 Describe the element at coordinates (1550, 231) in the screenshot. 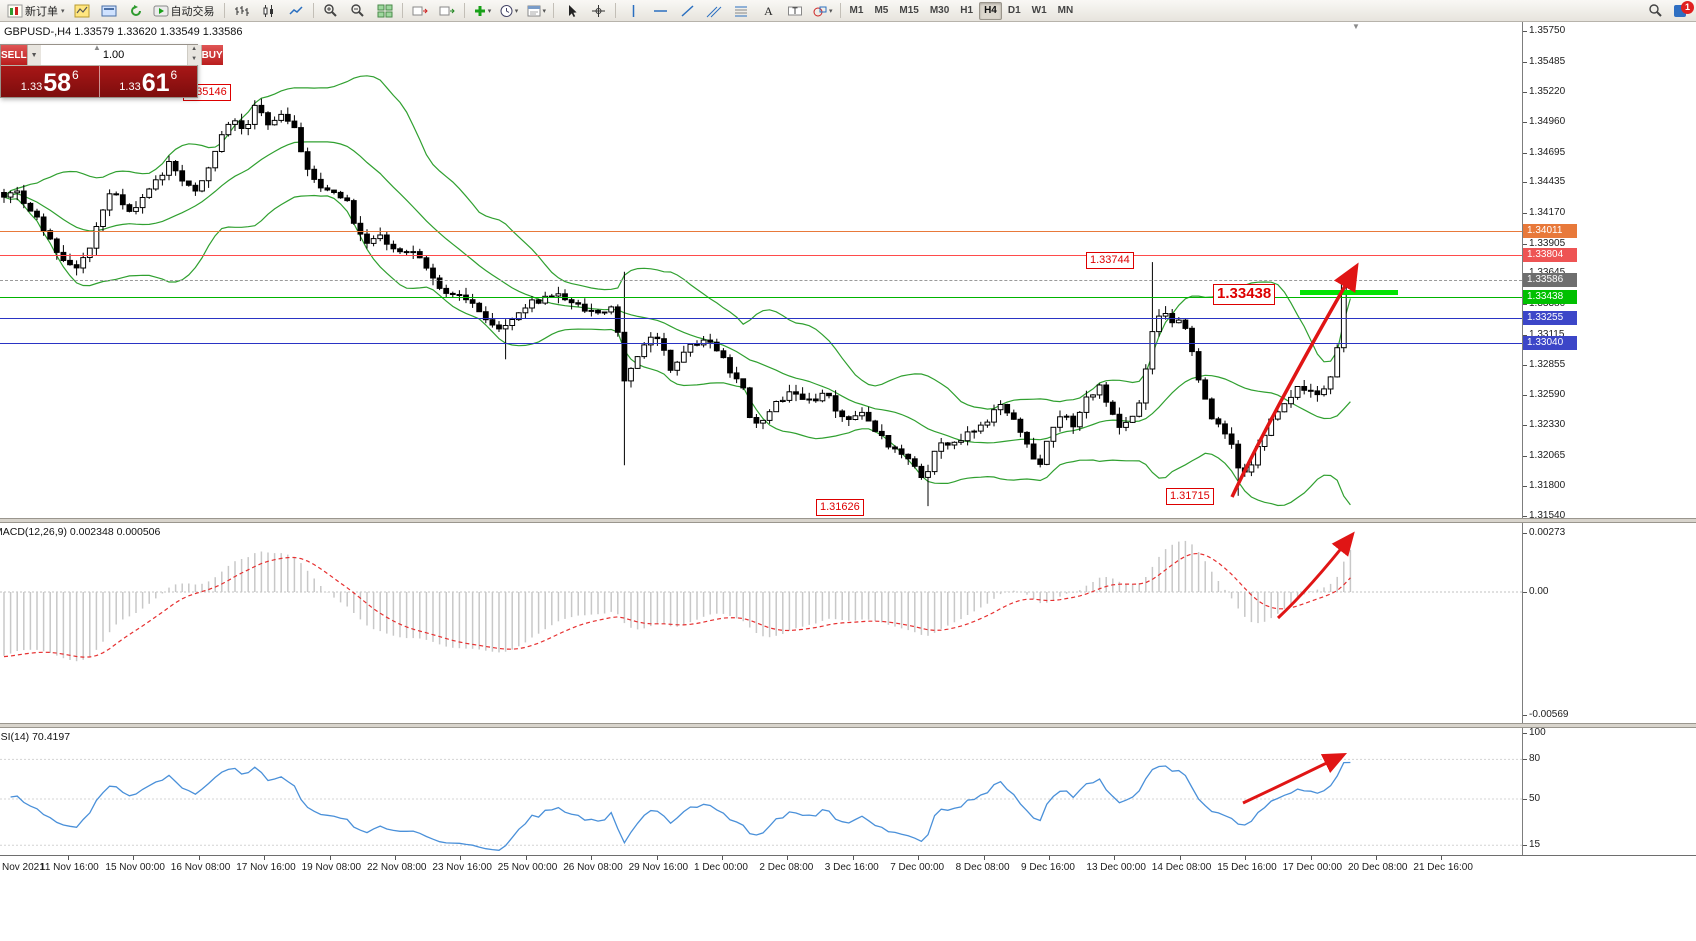

I see `price-level-badge: 1.34011` at that location.